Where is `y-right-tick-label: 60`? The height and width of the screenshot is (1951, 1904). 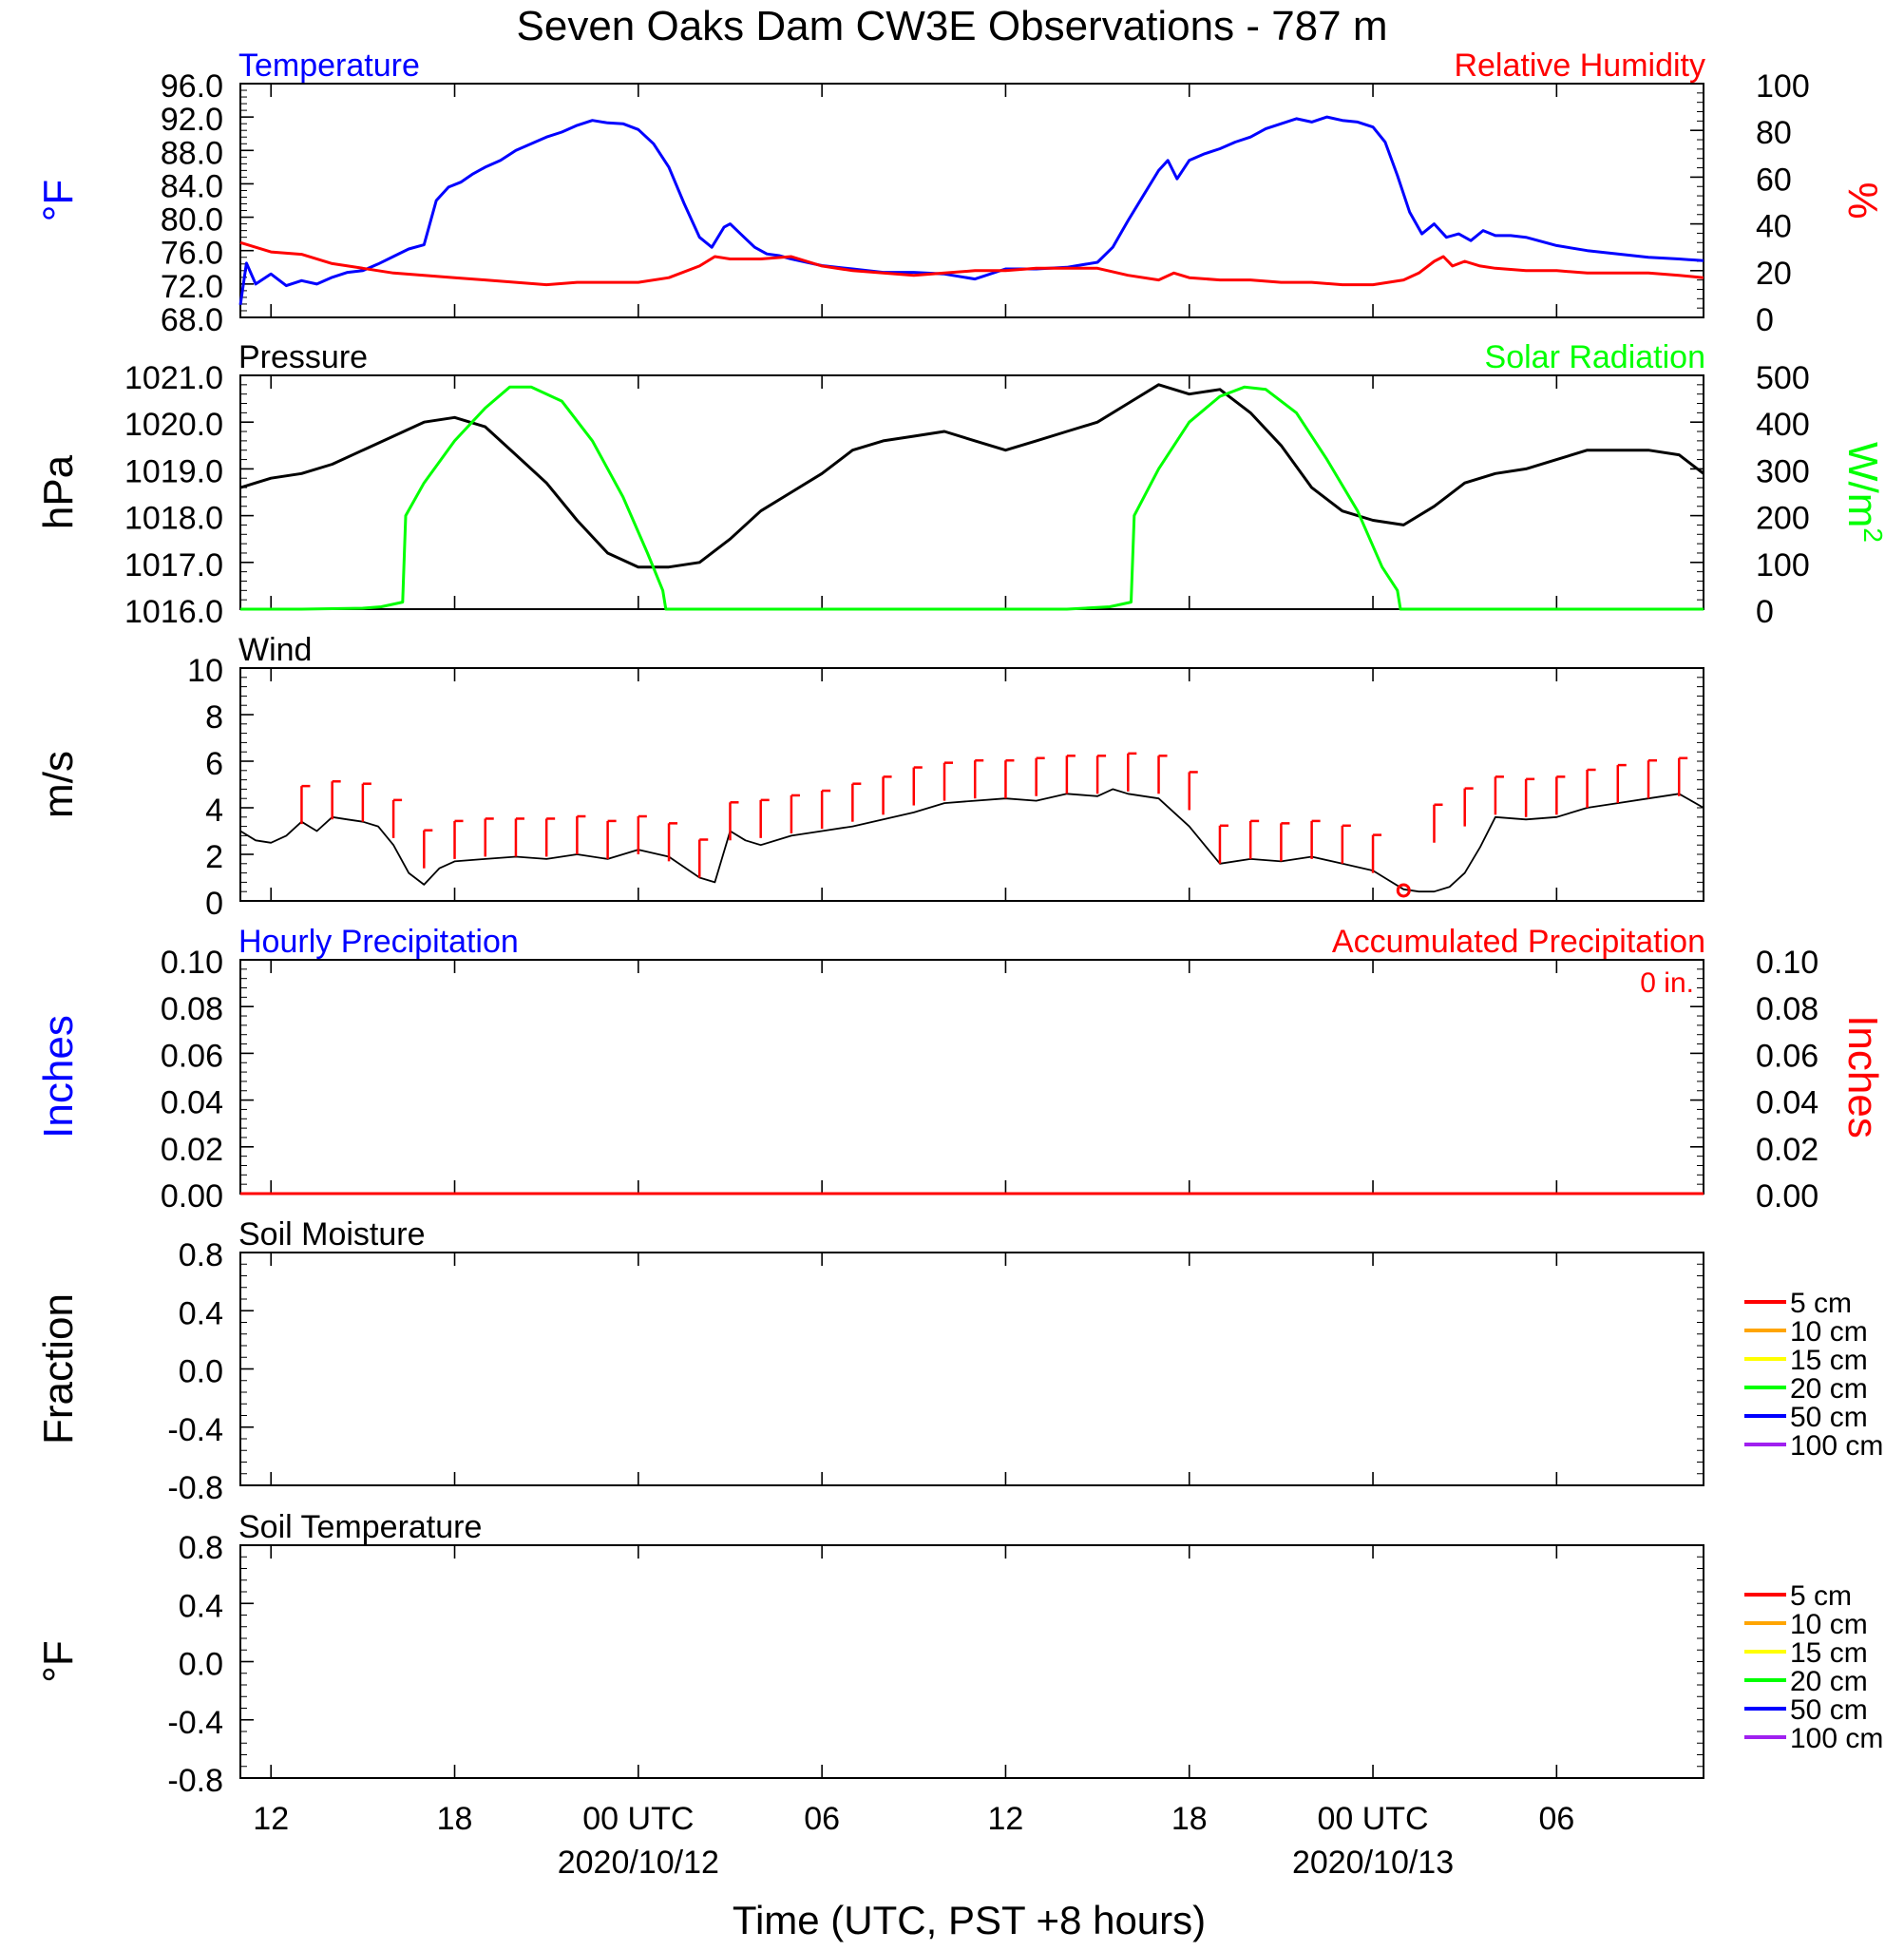
y-right-tick-label: 60 is located at coordinates (1774, 180).